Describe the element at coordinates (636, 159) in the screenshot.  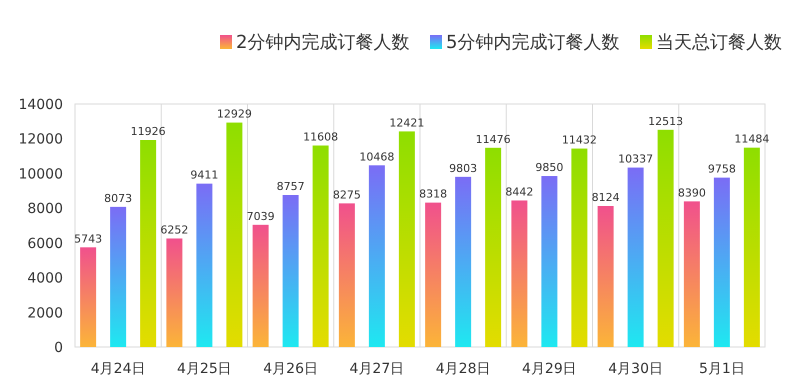
I see `data-label: 10337` at that location.